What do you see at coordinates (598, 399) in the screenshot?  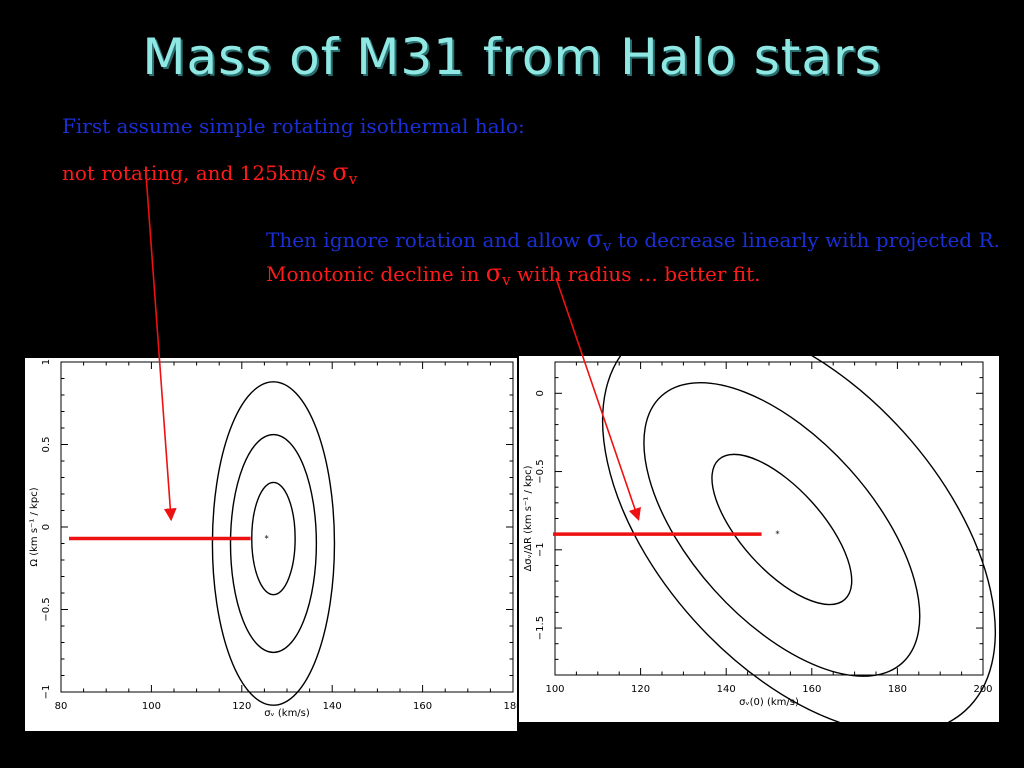 I see `arrow-to-right-plot` at bounding box center [598, 399].